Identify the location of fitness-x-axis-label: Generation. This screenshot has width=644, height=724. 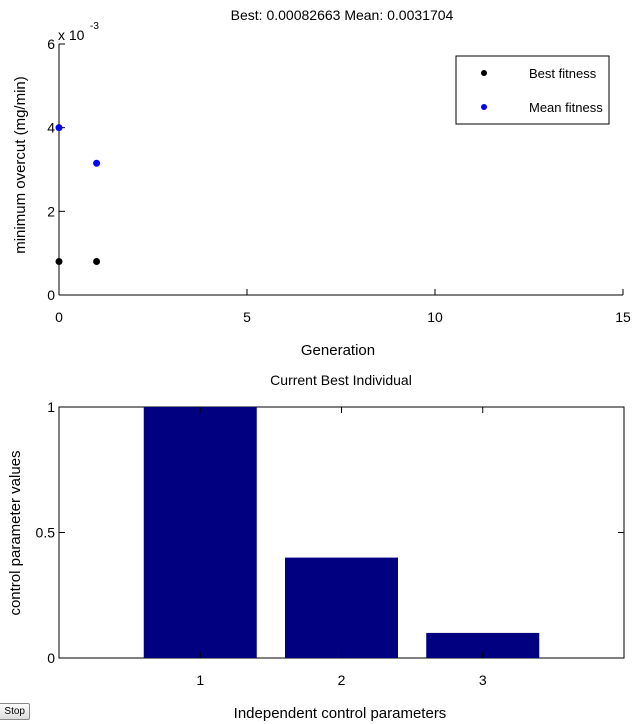
(338, 350).